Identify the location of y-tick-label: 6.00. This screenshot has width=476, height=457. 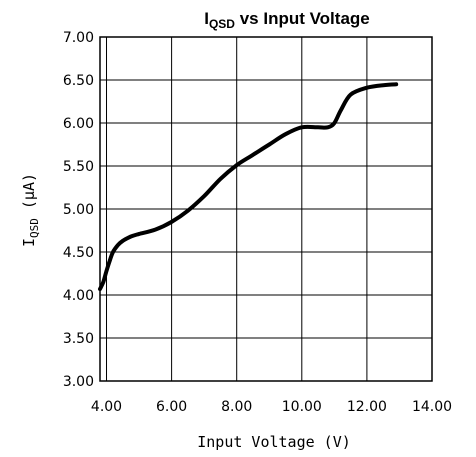
(78, 124).